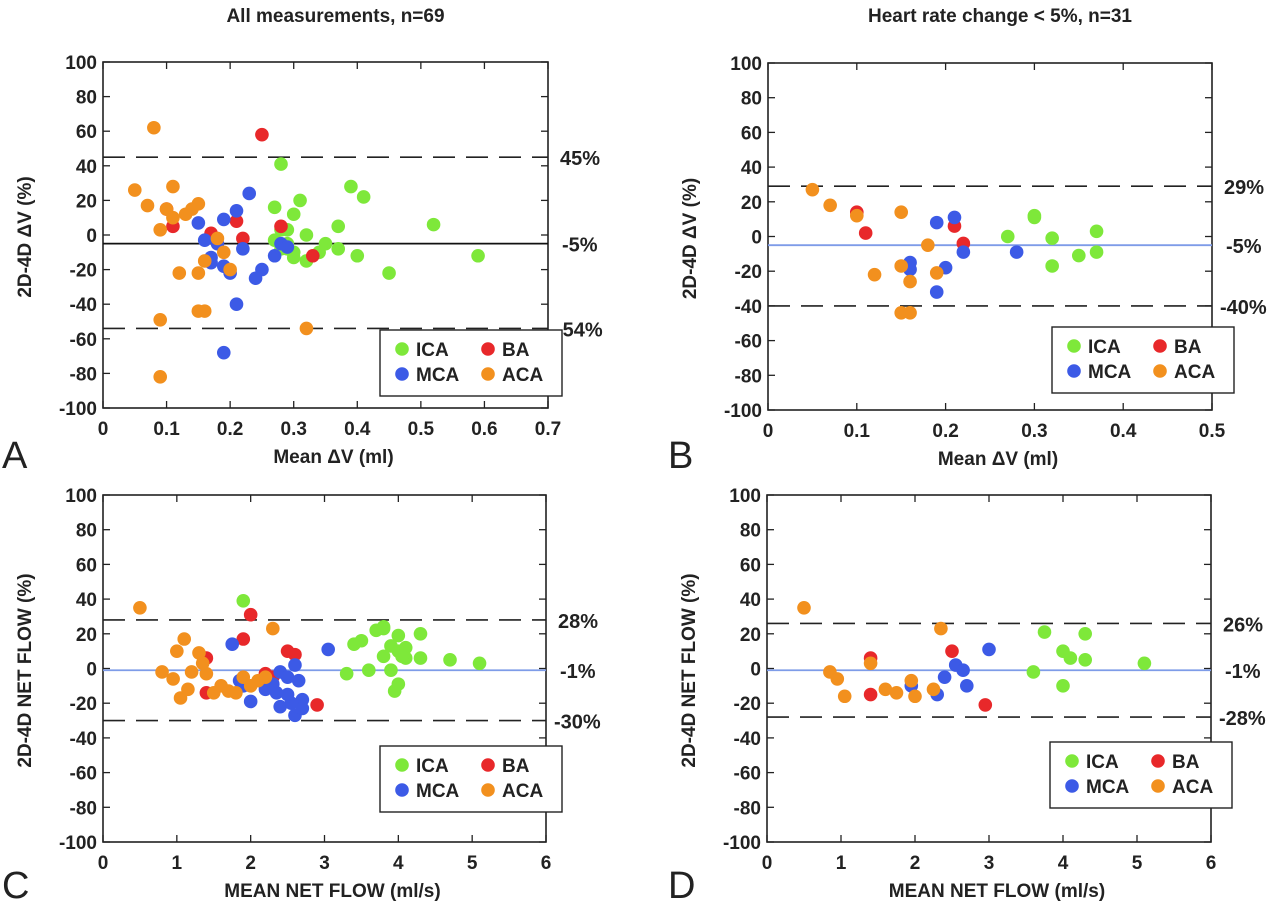 This screenshot has height=903, width=1280. Describe the element at coordinates (522, 375) in the screenshot. I see `legend-label-aca: ACA` at that location.